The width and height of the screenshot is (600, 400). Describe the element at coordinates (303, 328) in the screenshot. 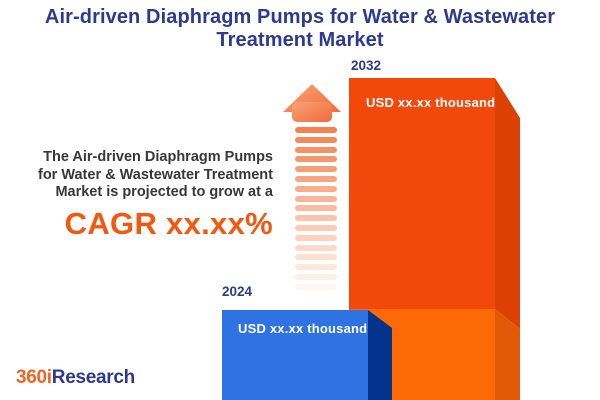

I see `bar-2024-value-label: USD xx.xx thousand` at that location.